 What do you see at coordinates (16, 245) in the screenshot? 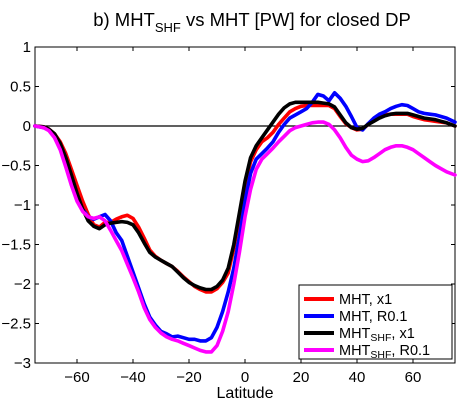
I see `y-tick-label: −1.5` at bounding box center [16, 245].